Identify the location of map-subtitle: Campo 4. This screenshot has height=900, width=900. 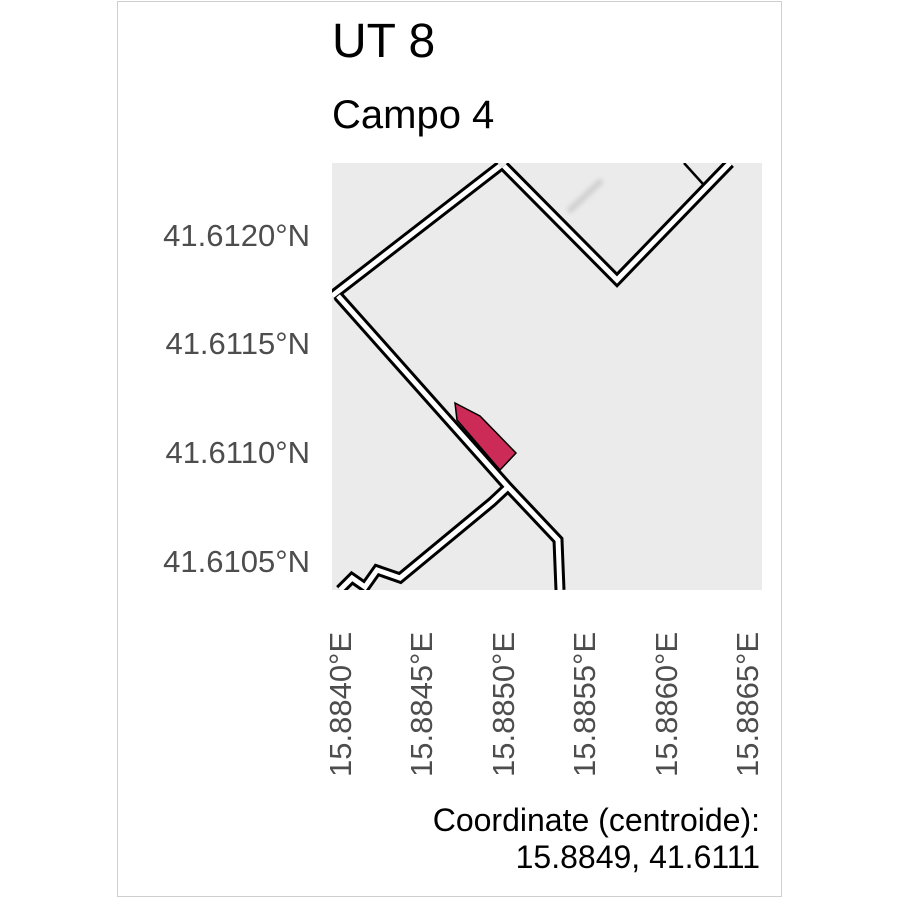
(413, 115).